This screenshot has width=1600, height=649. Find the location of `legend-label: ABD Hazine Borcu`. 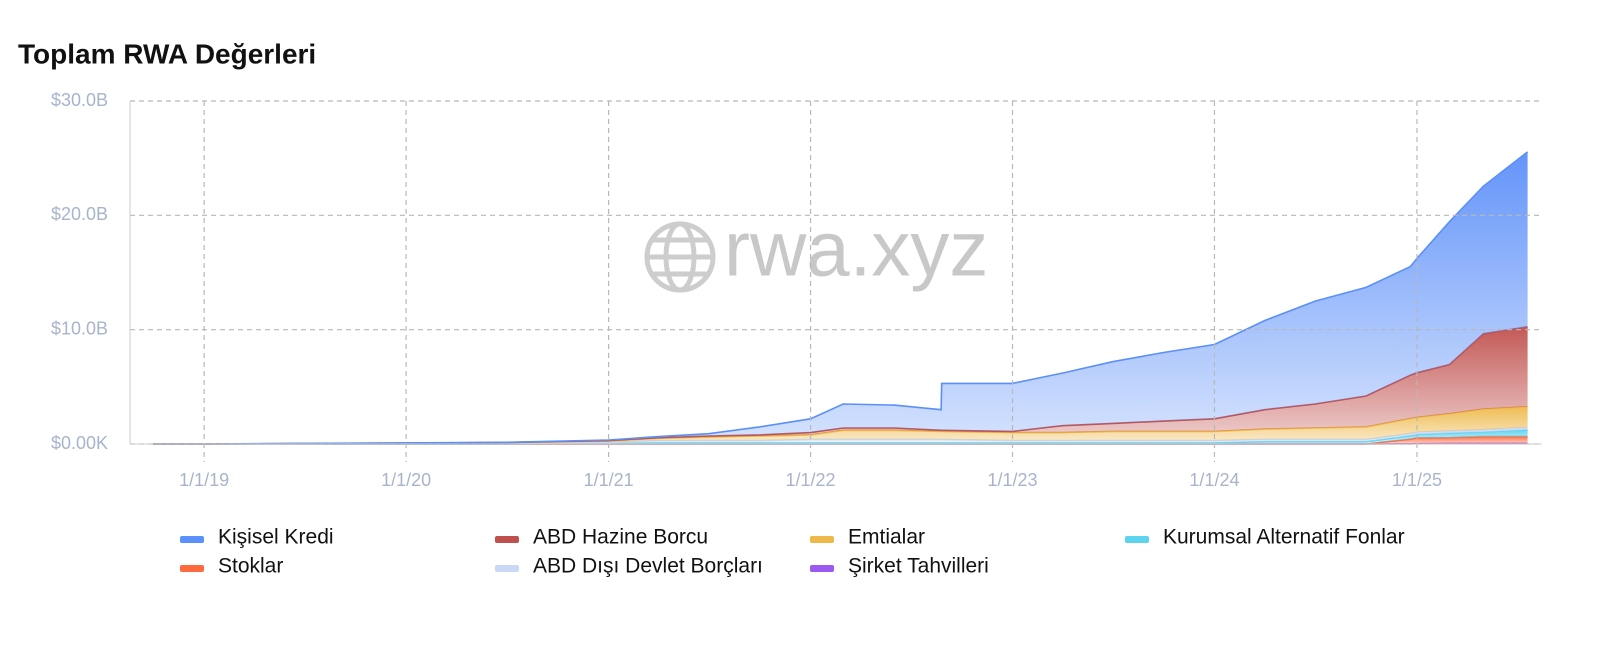

legend-label: ABD Hazine Borcu is located at coordinates (620, 537).